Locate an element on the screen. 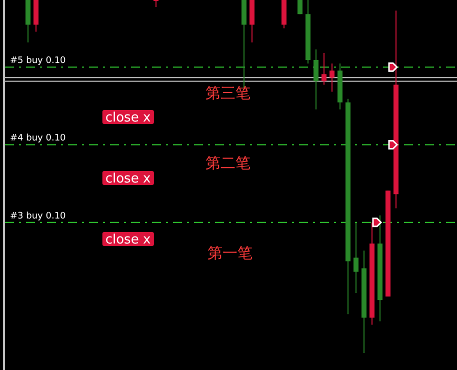 Image resolution: width=457 pixels, height=370 pixels. annotation: 第二笔 is located at coordinates (228, 163).